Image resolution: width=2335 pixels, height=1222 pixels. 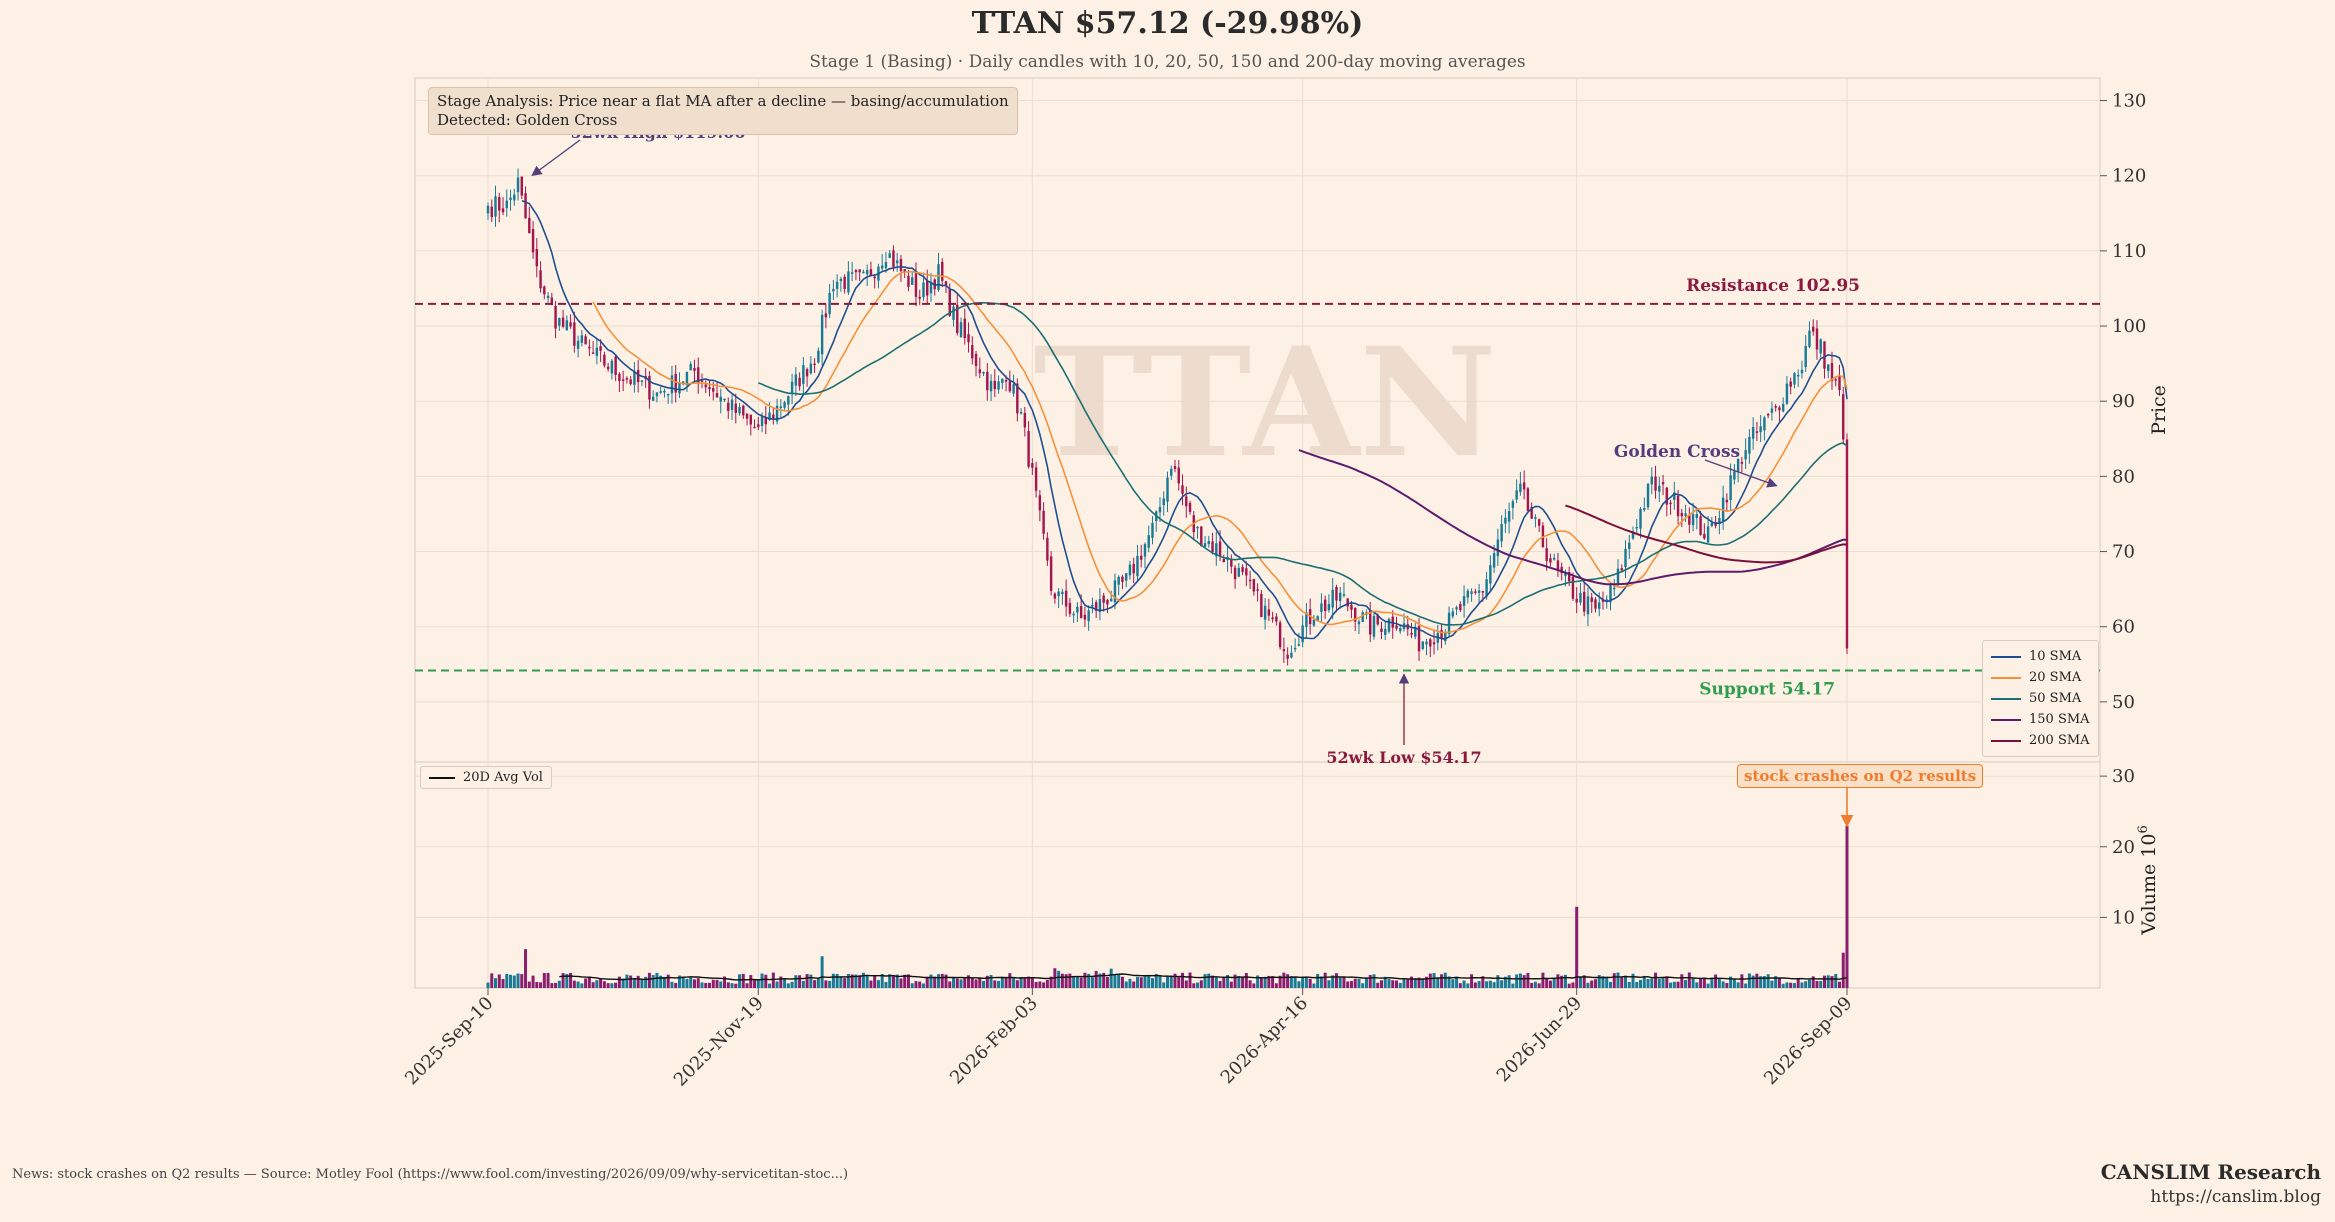 What do you see at coordinates (1403, 757) in the screenshot?
I see `low-label: 52wk Low $54.17` at bounding box center [1403, 757].